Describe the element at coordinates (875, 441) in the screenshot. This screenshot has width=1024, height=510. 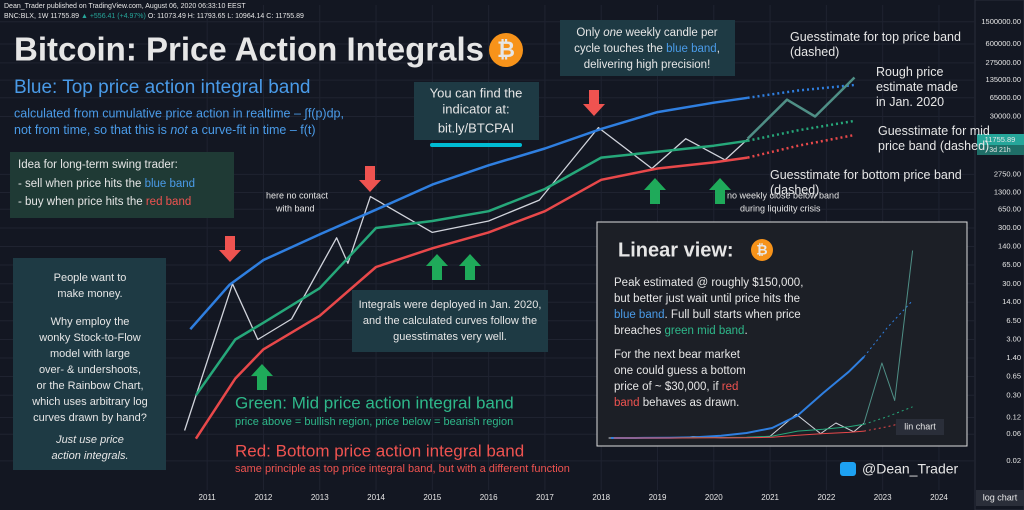
I see `inset-x-tick-label: 2021` at that location.